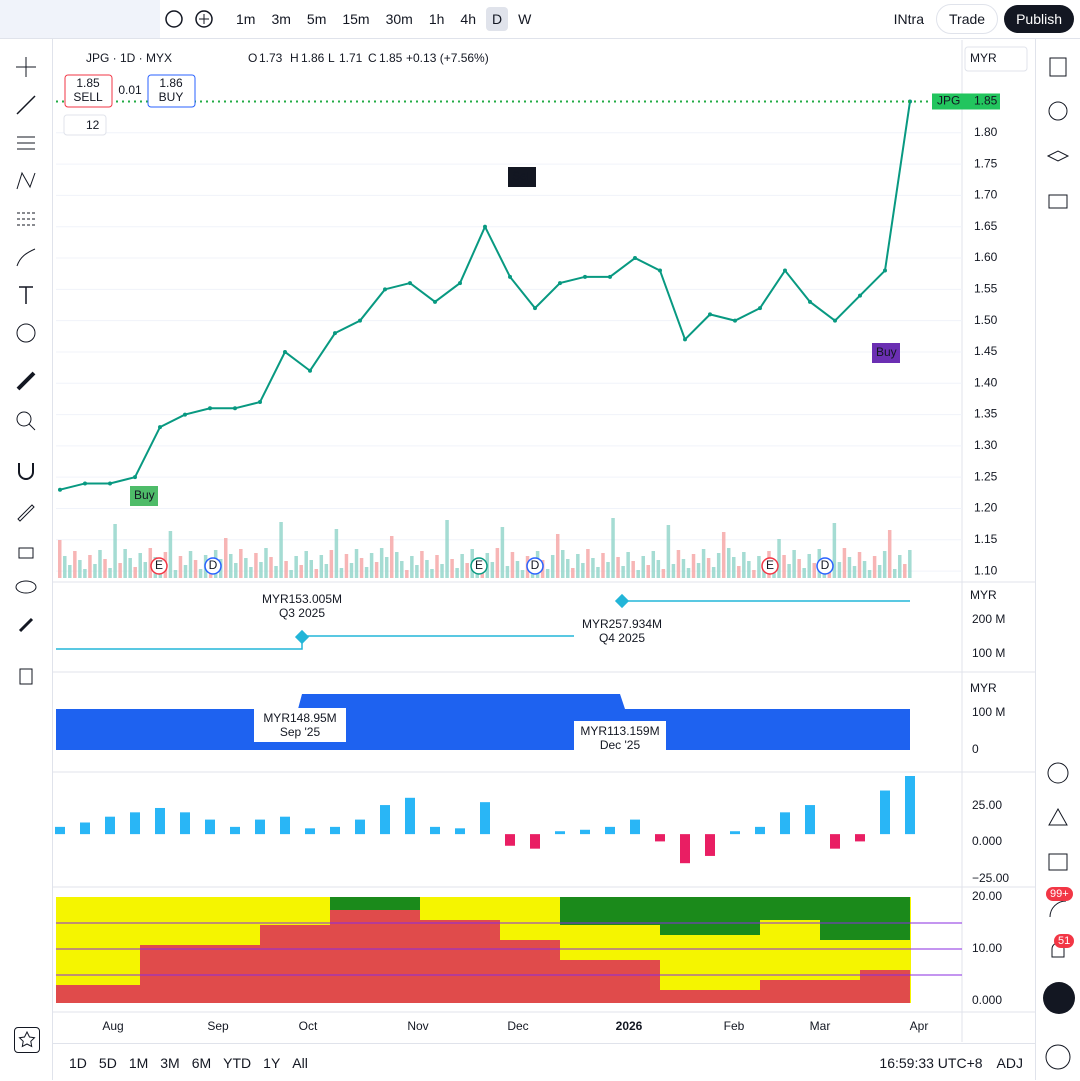 The image size is (1080, 1081). I want to click on interval-button: 5m, so click(316, 19).